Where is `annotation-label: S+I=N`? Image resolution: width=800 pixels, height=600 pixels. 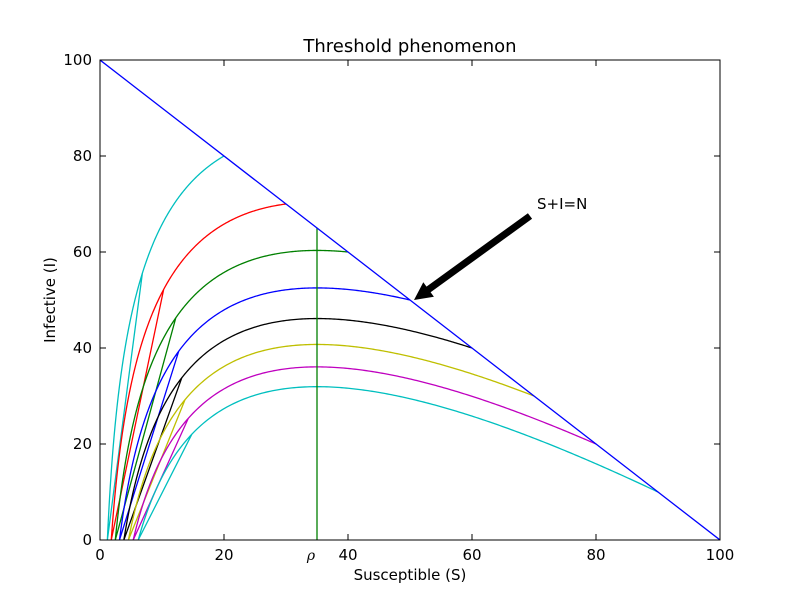 annotation-label: S+I=N is located at coordinates (562, 204).